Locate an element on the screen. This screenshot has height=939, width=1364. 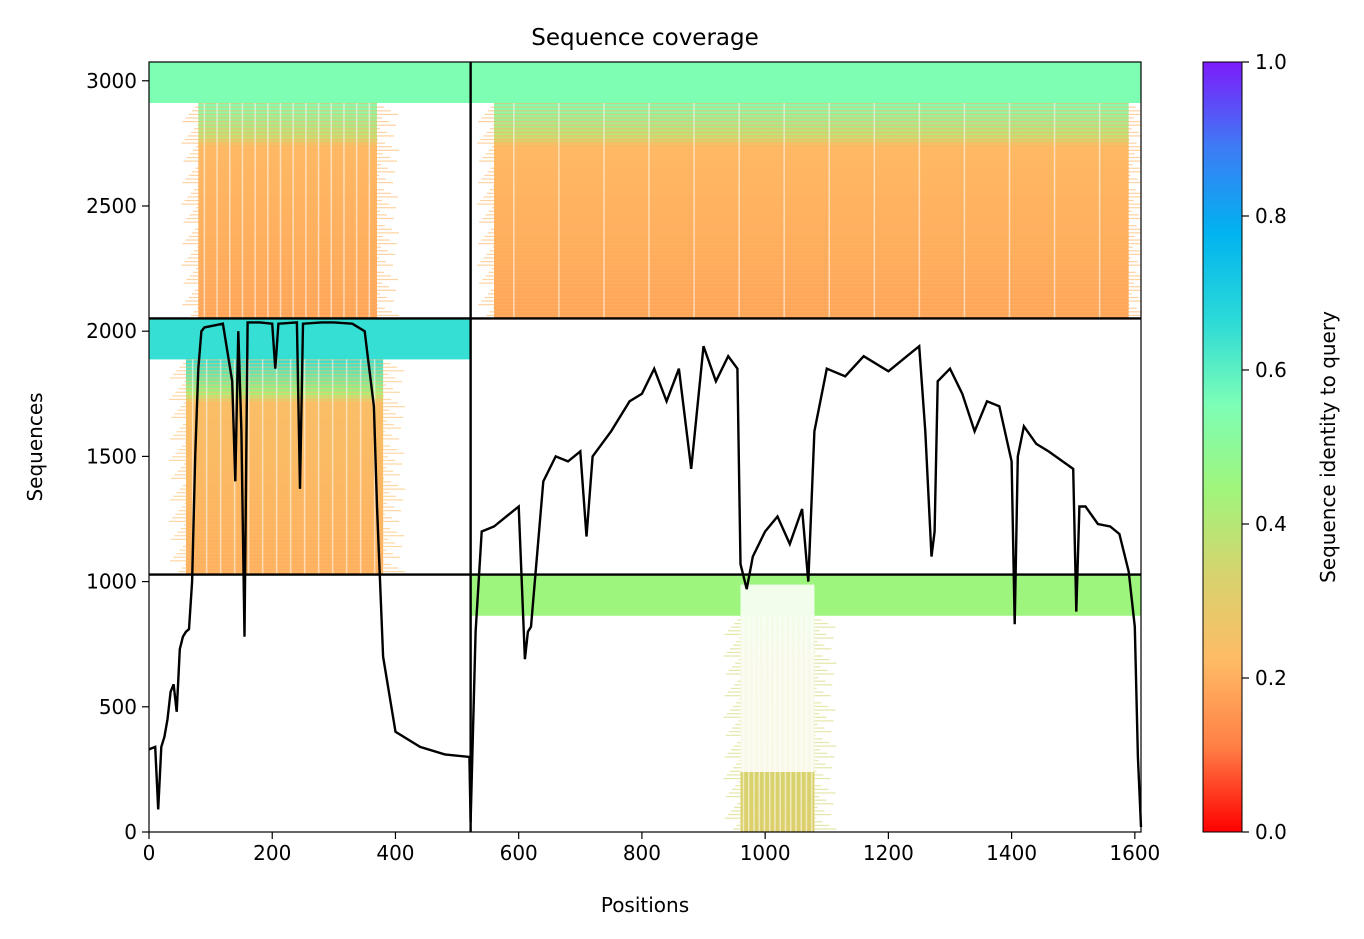
colorbar-label: Sequence identity to query is located at coordinates (1328, 447).